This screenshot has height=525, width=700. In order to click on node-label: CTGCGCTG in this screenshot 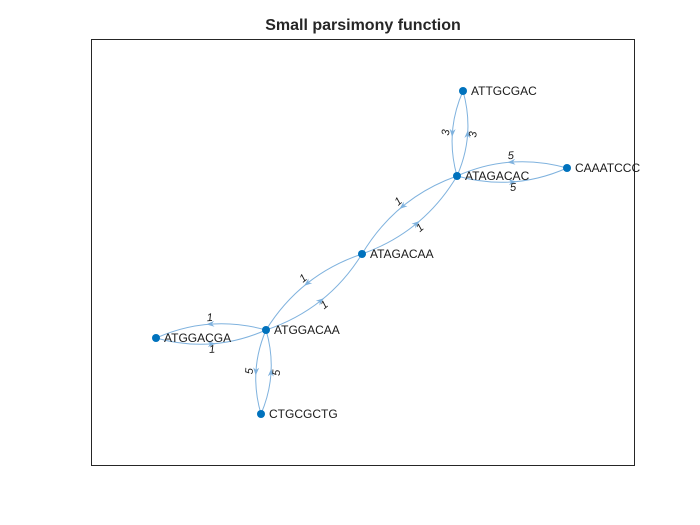, I will do `click(303, 414)`.